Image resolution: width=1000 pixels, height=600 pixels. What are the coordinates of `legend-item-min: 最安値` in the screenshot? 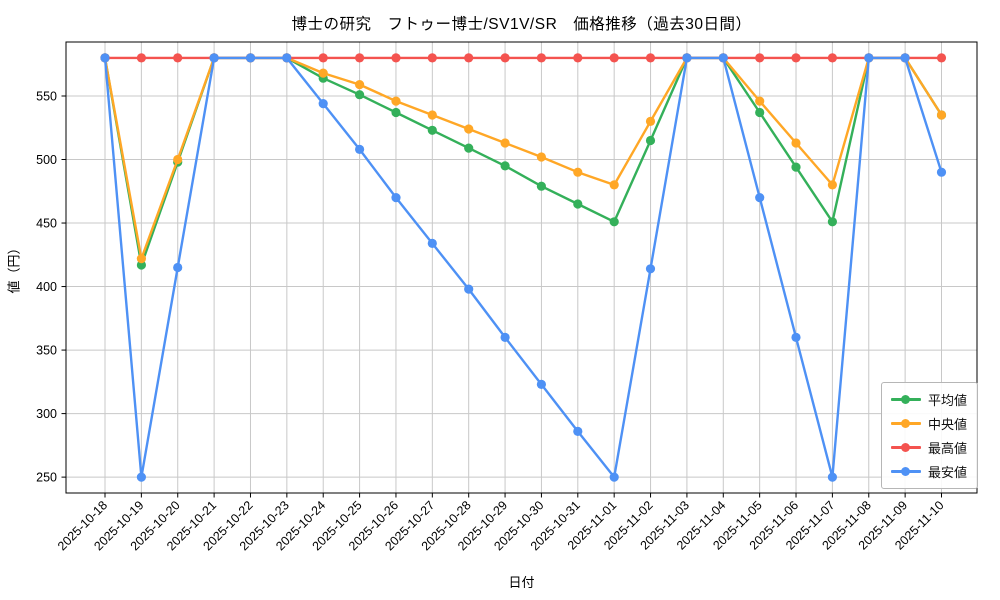 It's located at (928, 471).